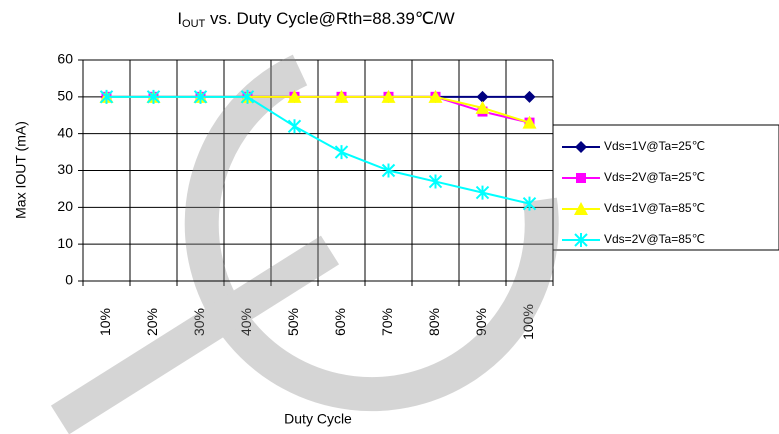 This screenshot has height=434, width=779. What do you see at coordinates (21, 170) in the screenshot?
I see `y-axis-label: Max IOUT (mA)` at bounding box center [21, 170].